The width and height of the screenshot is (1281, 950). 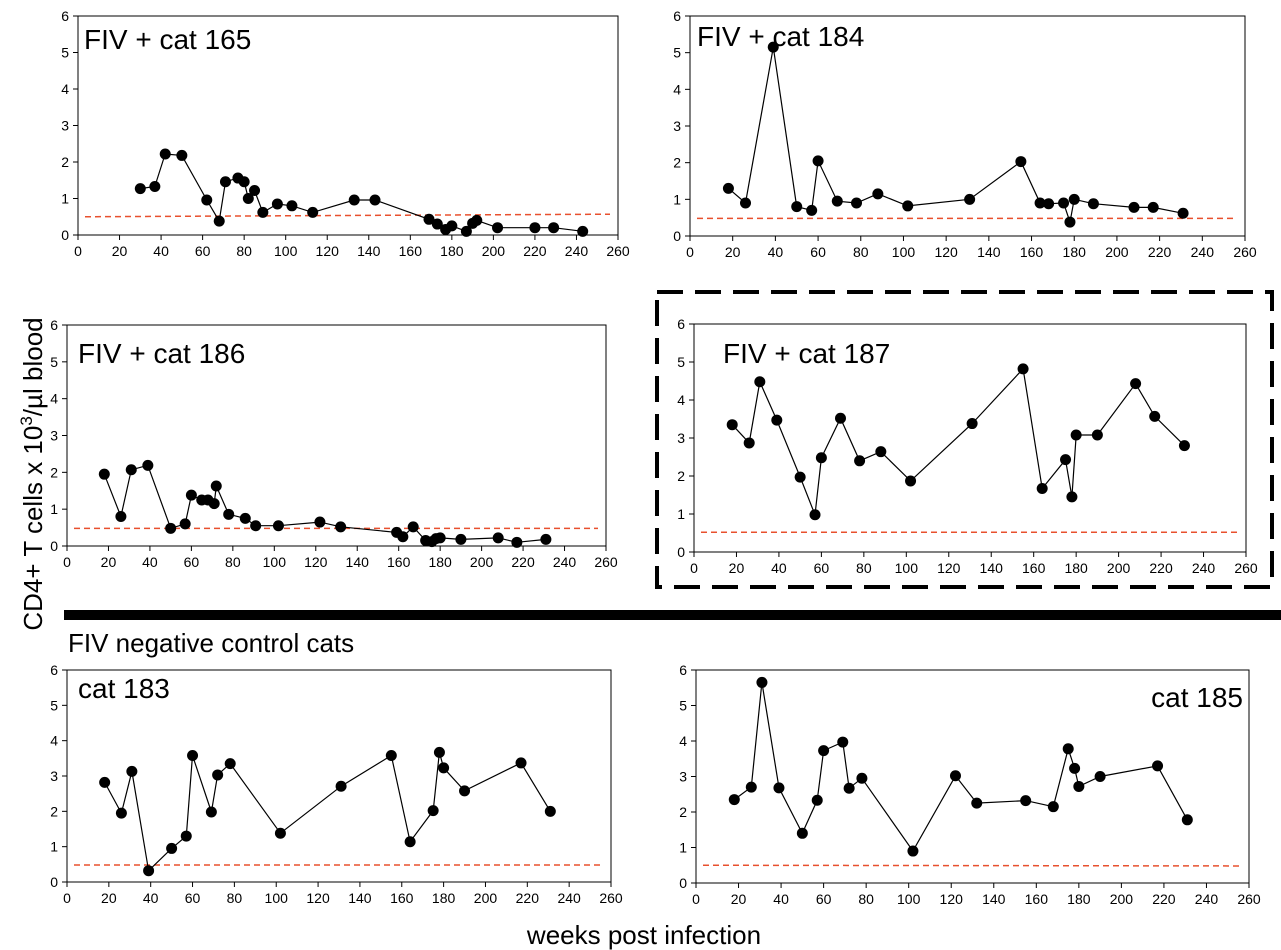 What do you see at coordinates (211, 643) in the screenshot?
I see `group-label-negative: FIV negative control cats` at bounding box center [211, 643].